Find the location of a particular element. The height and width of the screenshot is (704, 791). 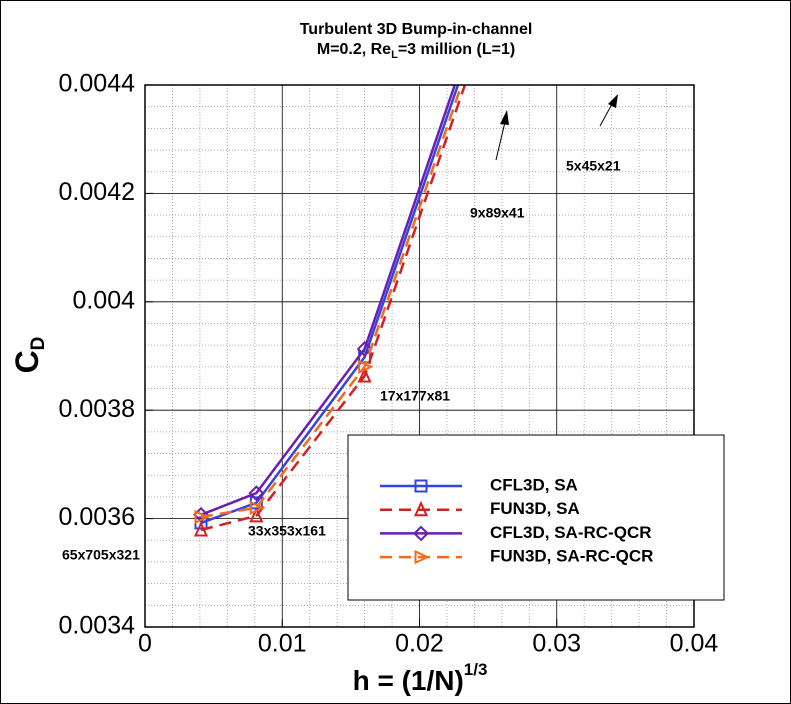

annotation: 33x353x161 is located at coordinates (287, 531).